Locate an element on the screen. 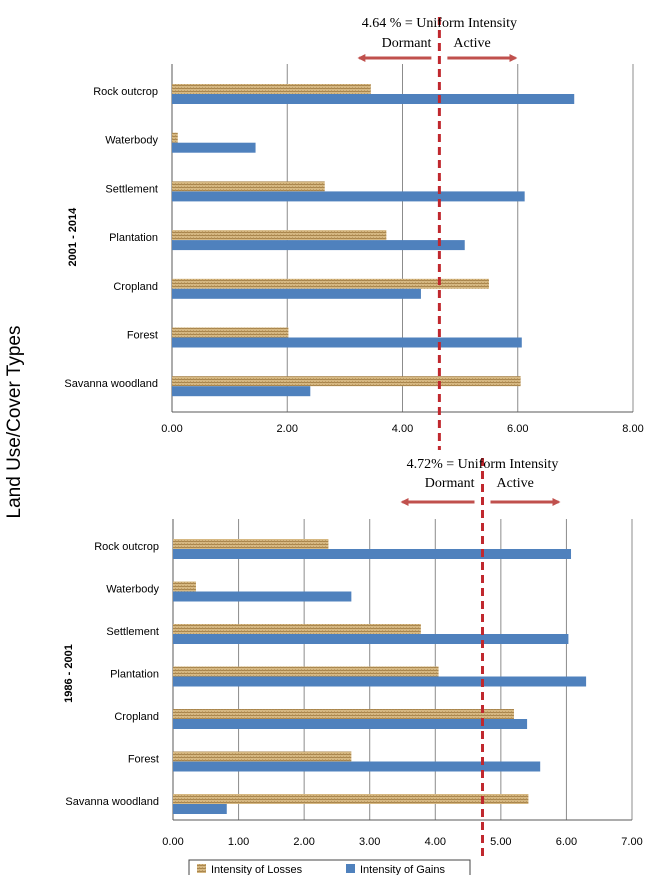 Image resolution: width=648 pixels, height=875 pixels. x-tick-label: 5.00 is located at coordinates (500, 842).